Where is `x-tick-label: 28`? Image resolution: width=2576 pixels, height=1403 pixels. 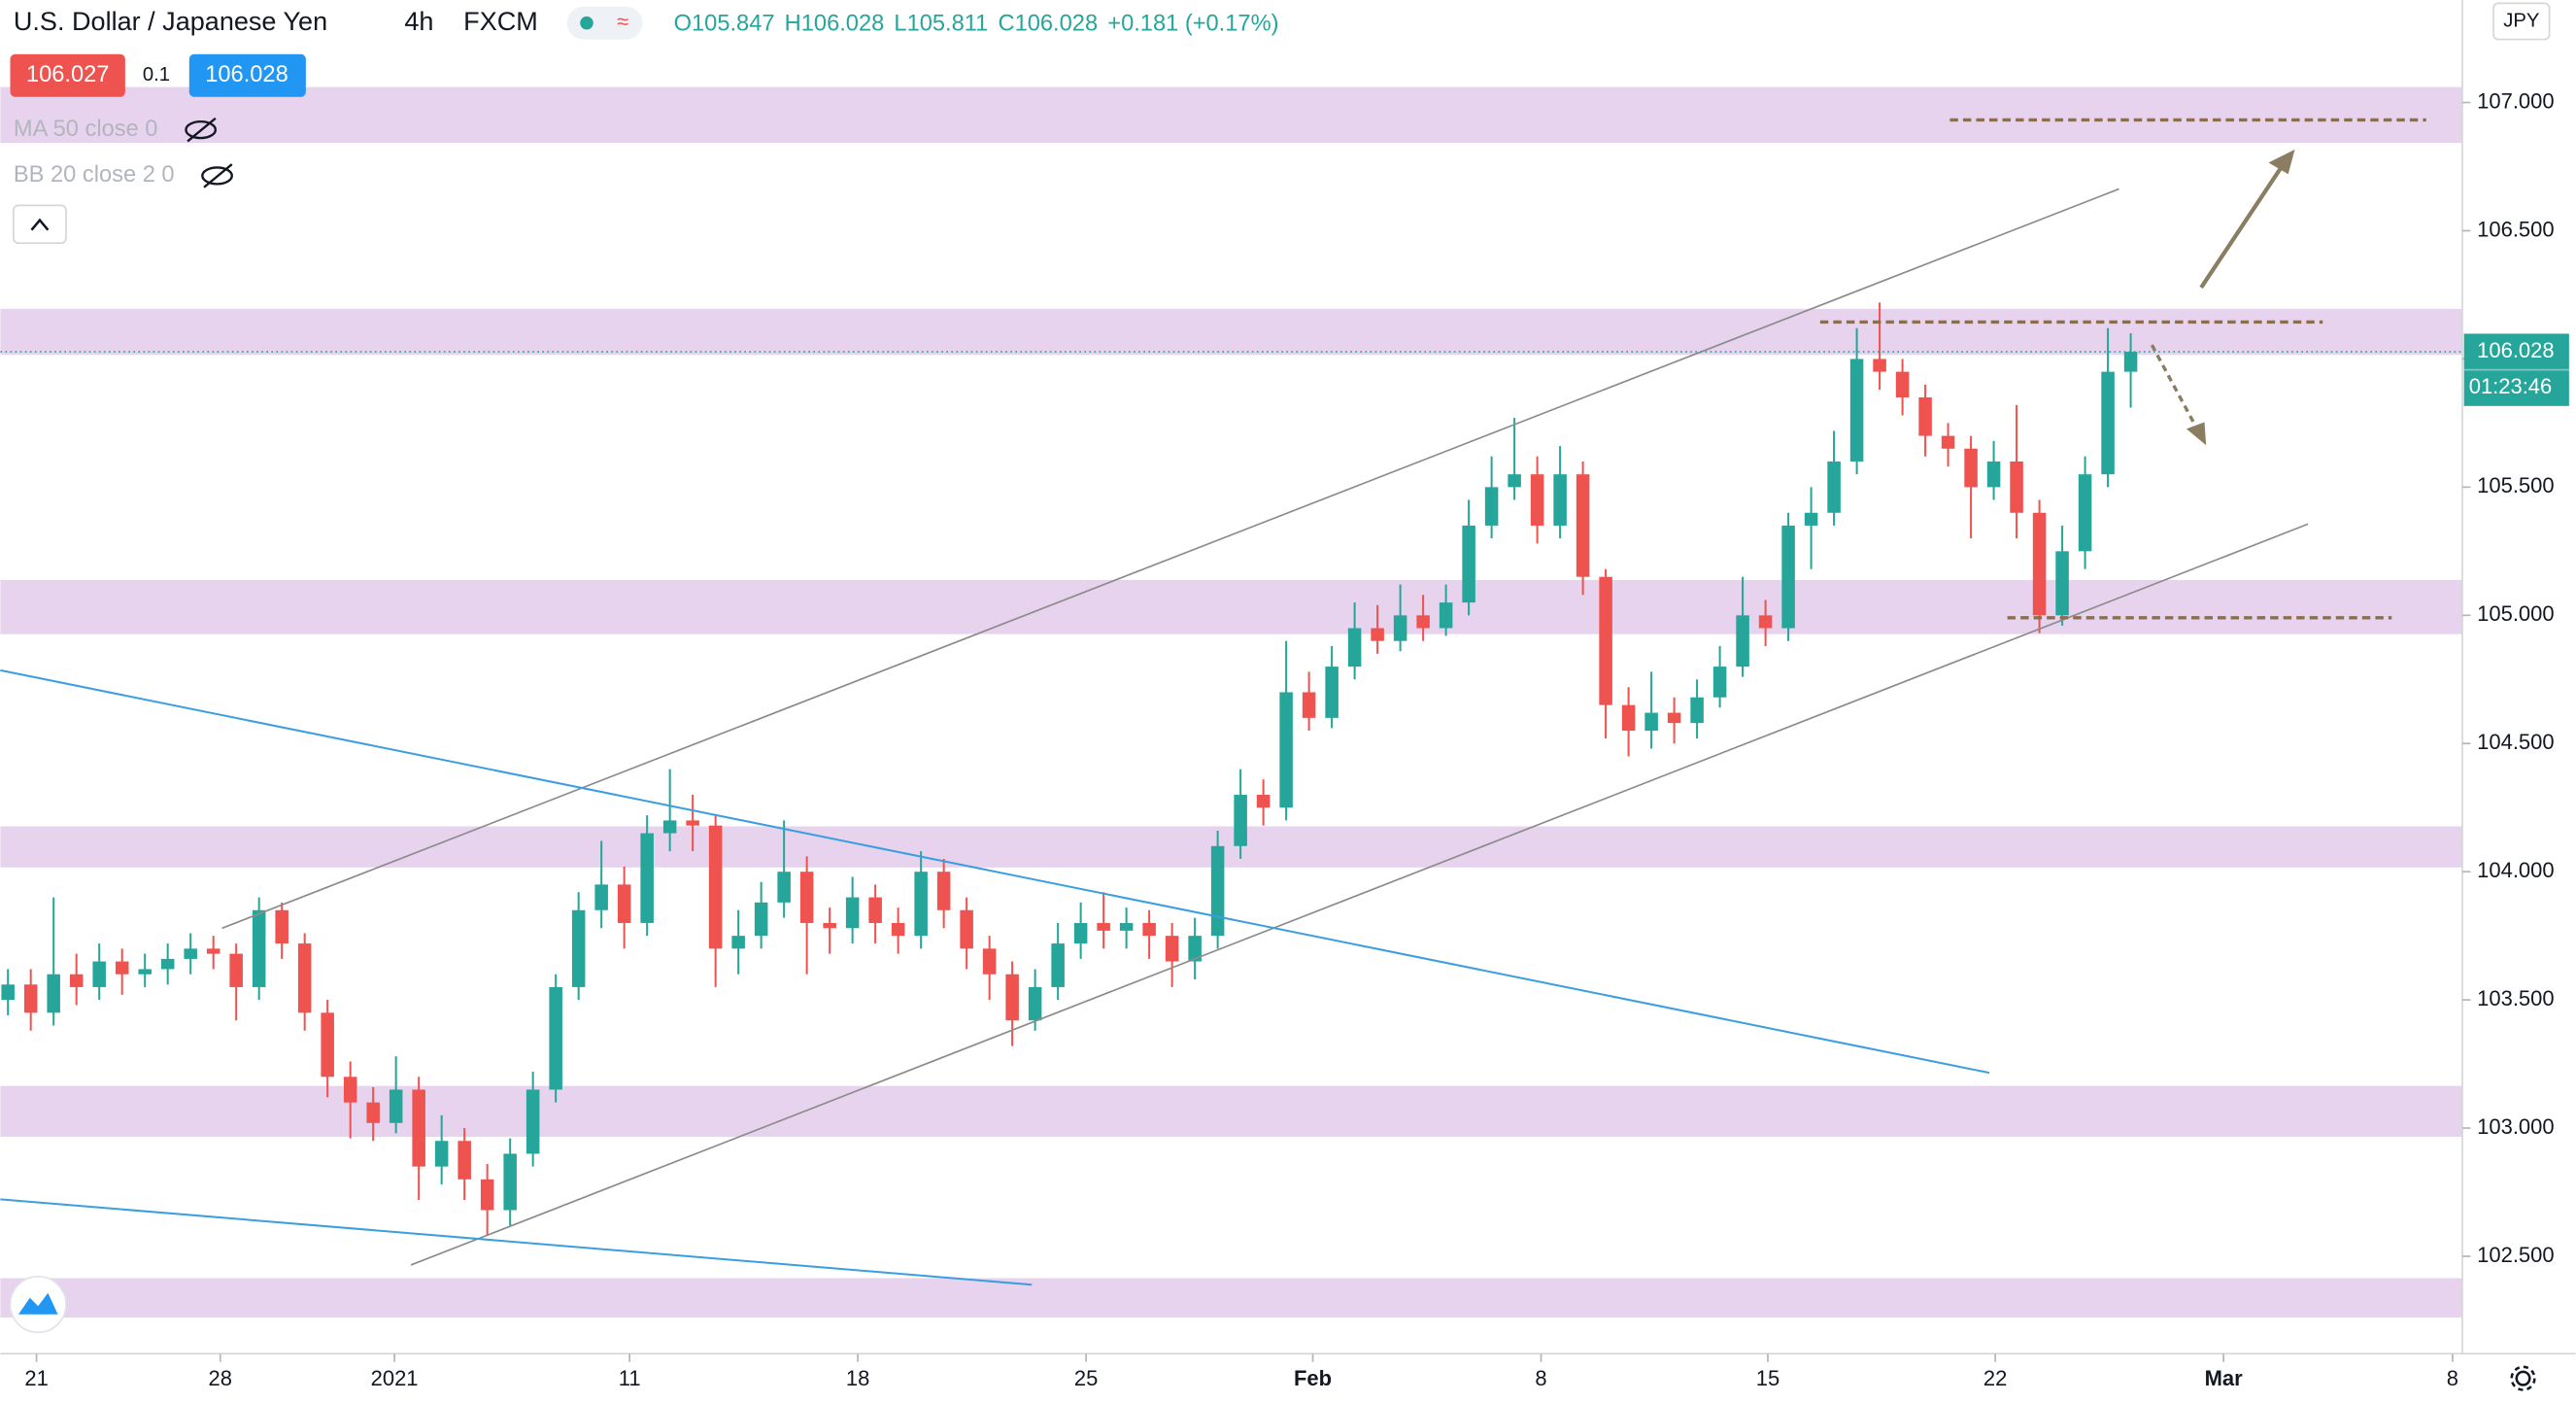
x-tick-label: 28 is located at coordinates (220, 1378).